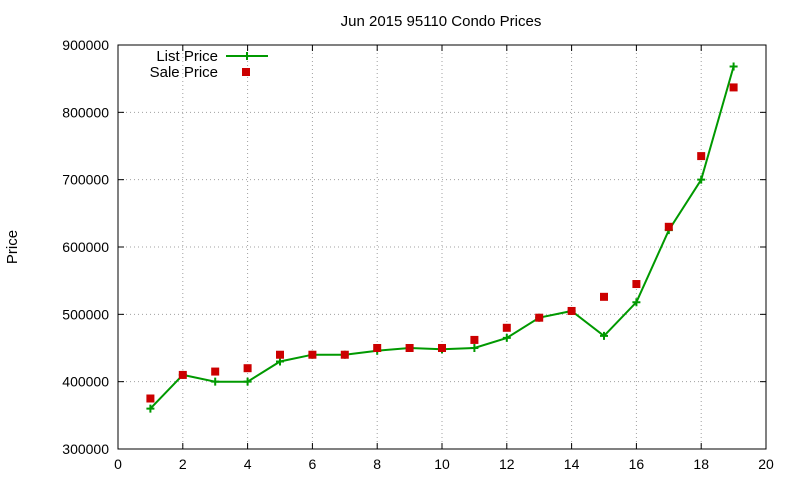  I want to click on x-tick-label: 6, so click(313, 464).